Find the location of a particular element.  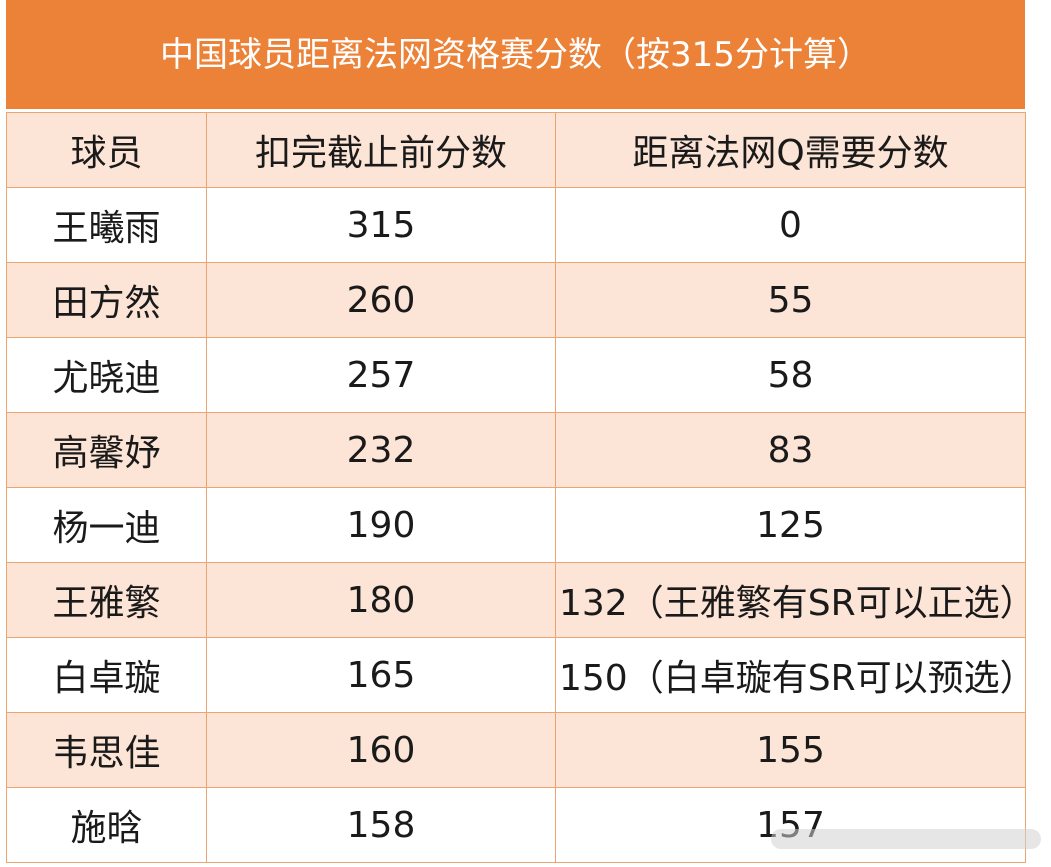

table-row: 韦思佳 160 155 is located at coordinates (516, 750).